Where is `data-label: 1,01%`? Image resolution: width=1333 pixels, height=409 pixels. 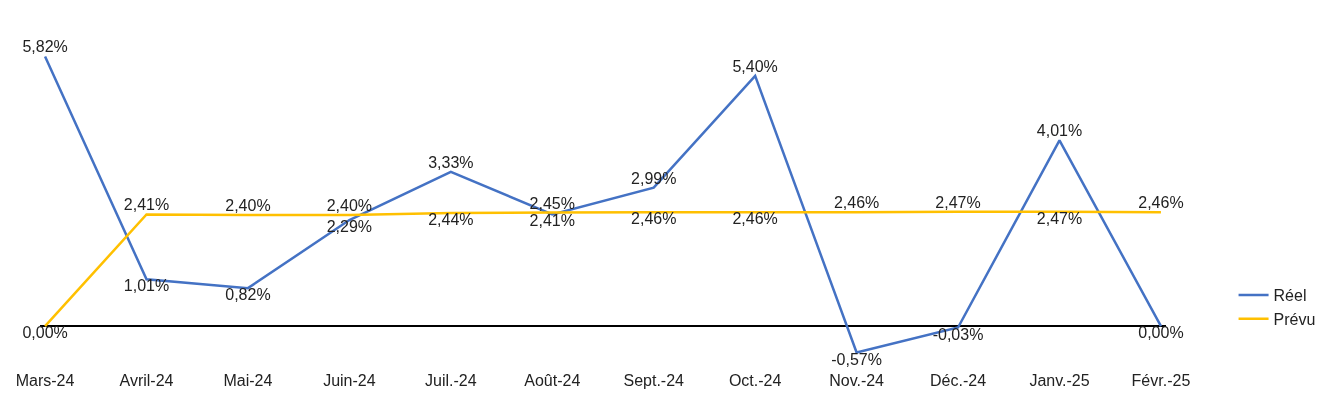
data-label: 1,01% is located at coordinates (146, 286).